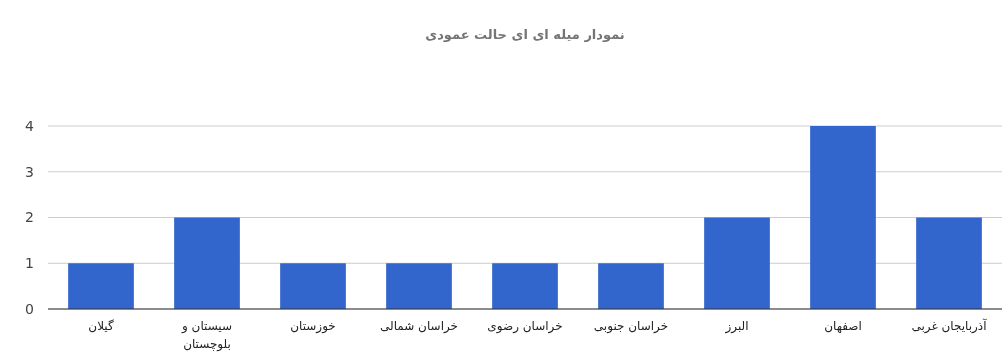 The height and width of the screenshot is (364, 1008). What do you see at coordinates (949, 326) in the screenshot?
I see `x-tick-label: آذربایجان غربی` at bounding box center [949, 326].